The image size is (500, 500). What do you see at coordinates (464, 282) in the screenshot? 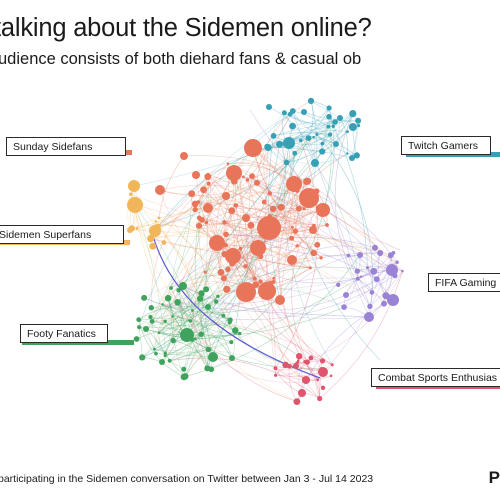
I see `cluster-label-fifa-gaming: FIFA Gaming` at bounding box center [464, 282].